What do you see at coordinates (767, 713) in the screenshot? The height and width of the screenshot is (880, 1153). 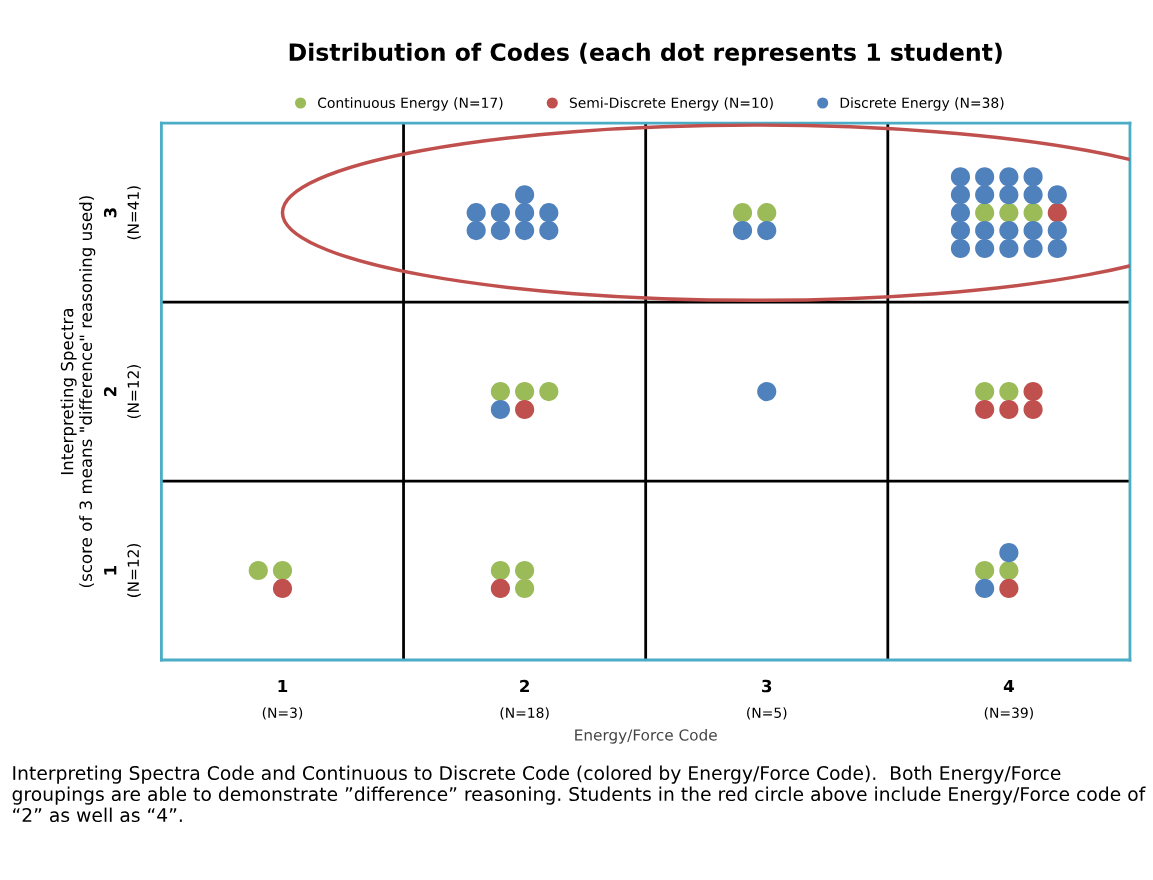 I see `text: (N=5)` at bounding box center [767, 713].